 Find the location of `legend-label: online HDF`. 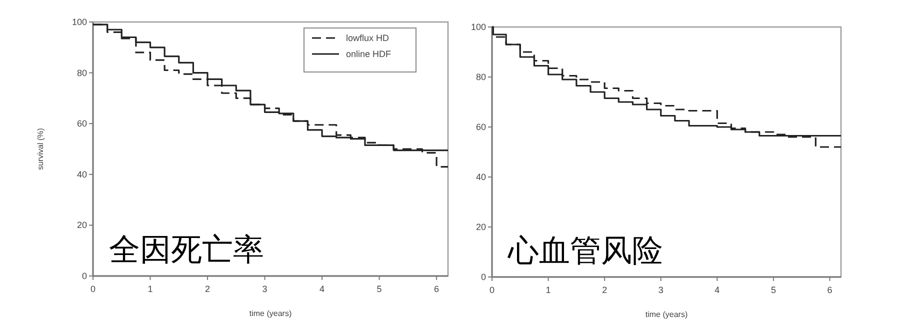

legend-label: online HDF is located at coordinates (369, 54).